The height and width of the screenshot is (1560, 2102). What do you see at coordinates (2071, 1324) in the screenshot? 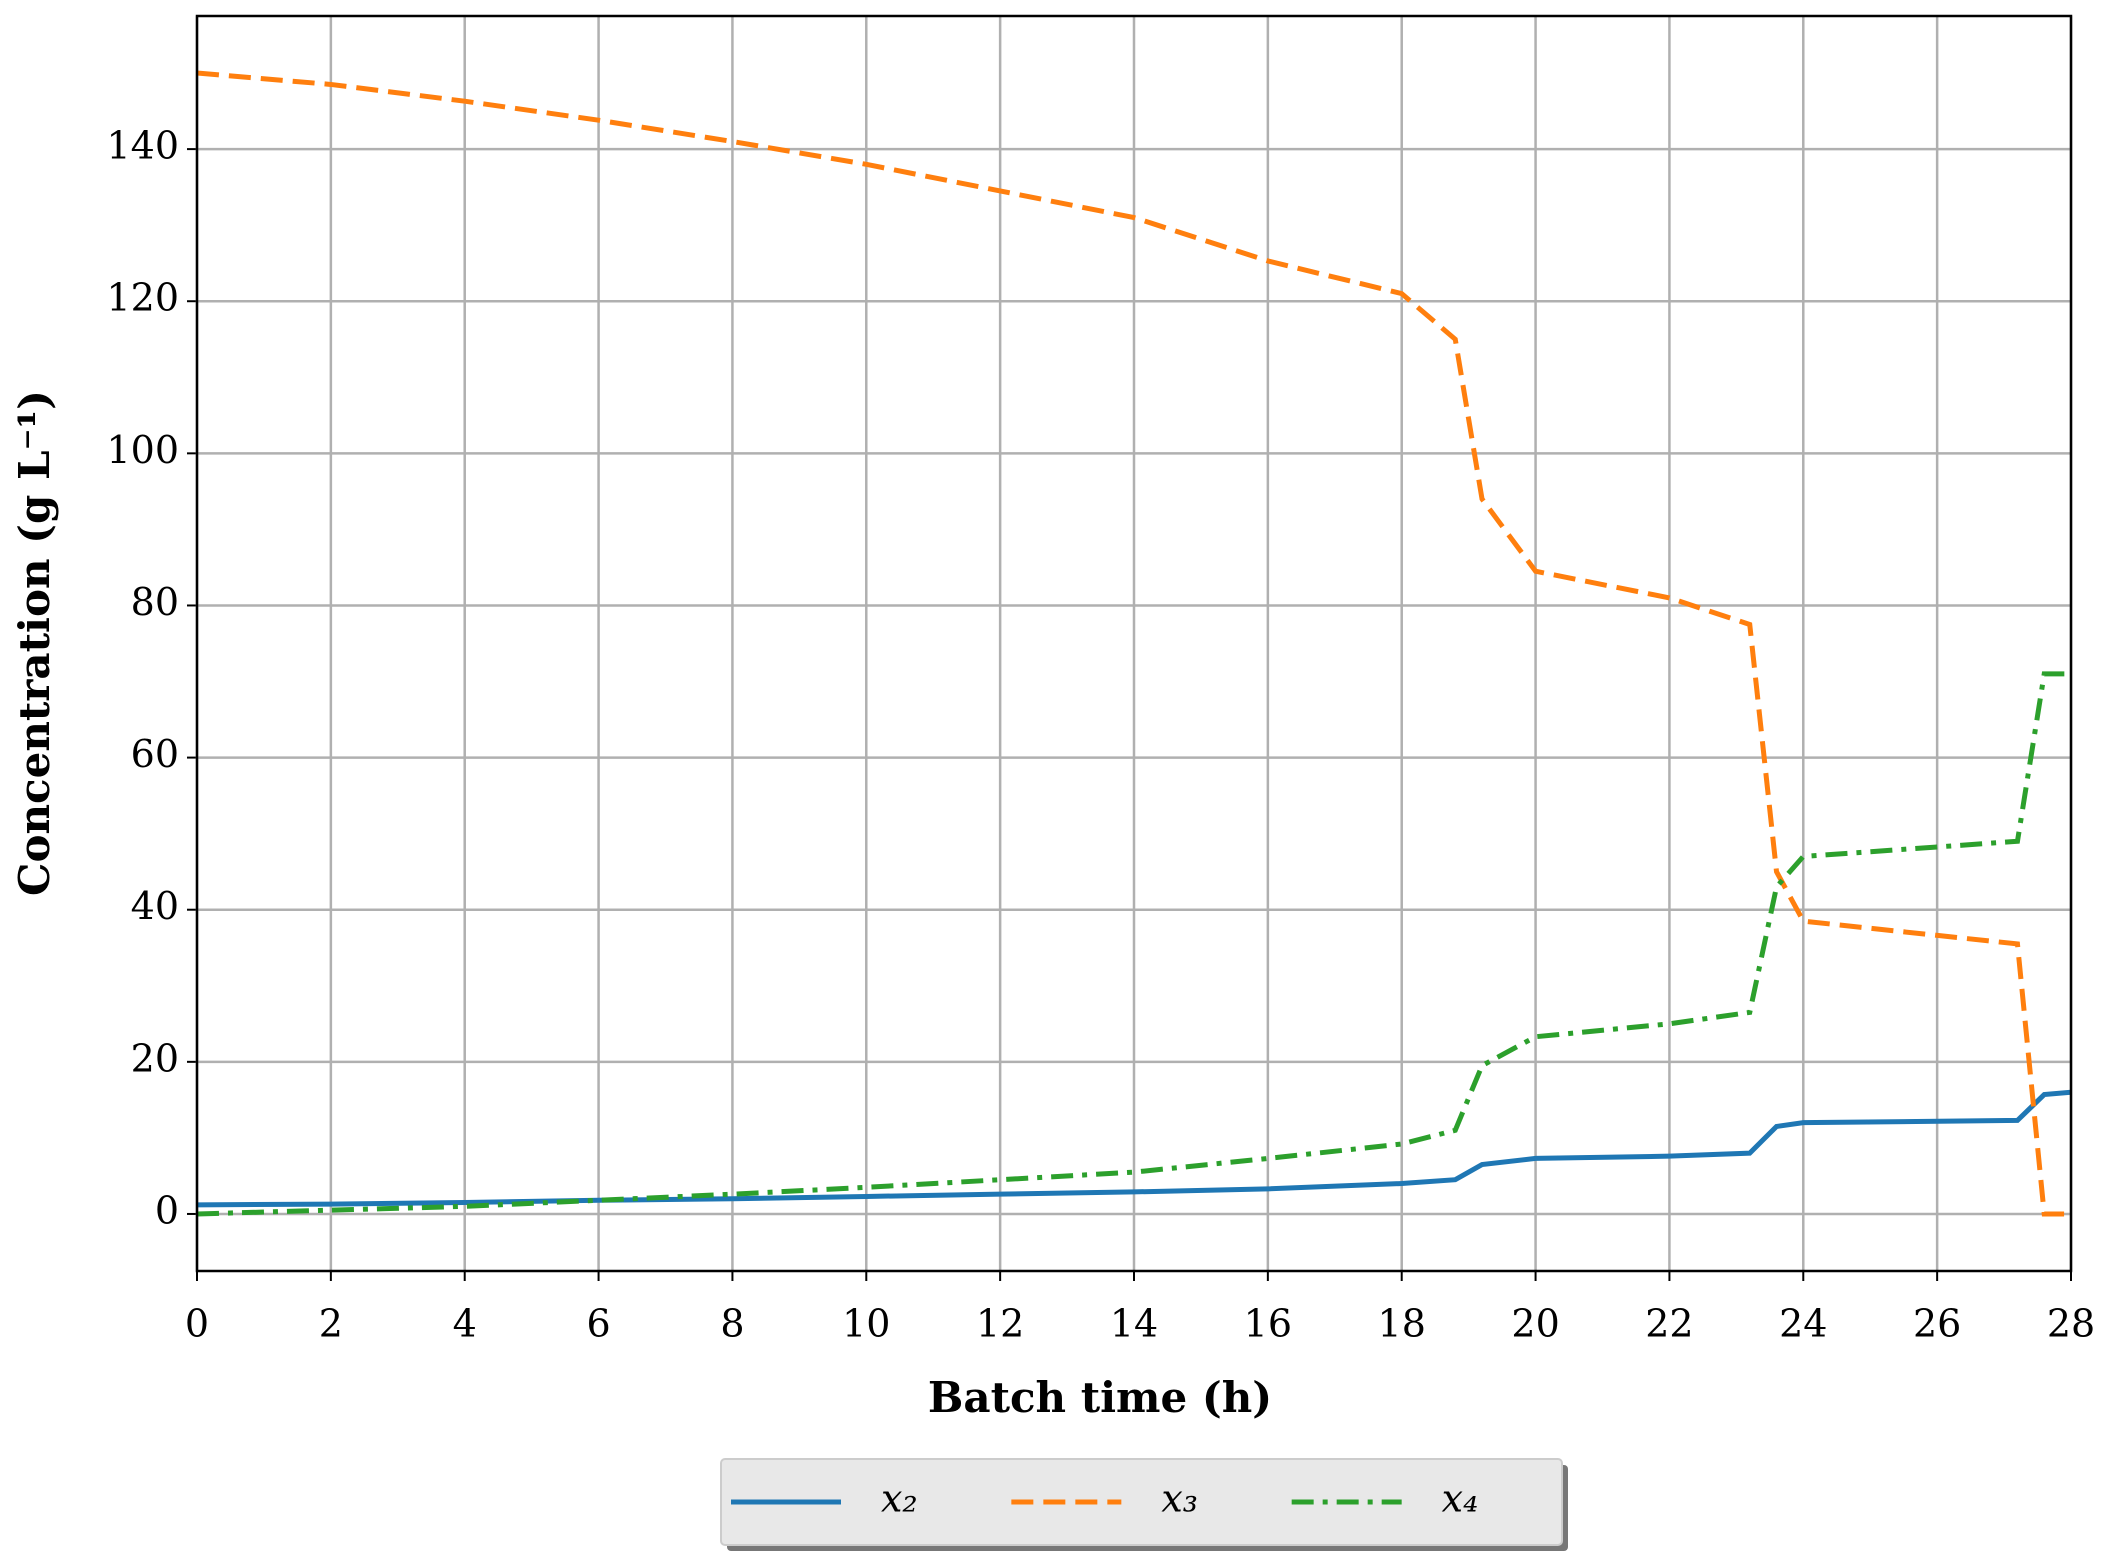
I see `x-tick-label: 28` at bounding box center [2071, 1324].